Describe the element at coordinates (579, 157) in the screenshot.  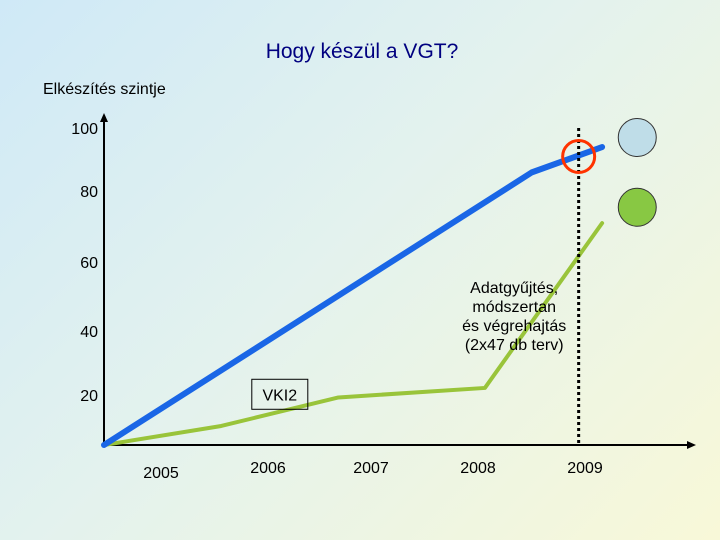
I see `highlight-circle` at that location.